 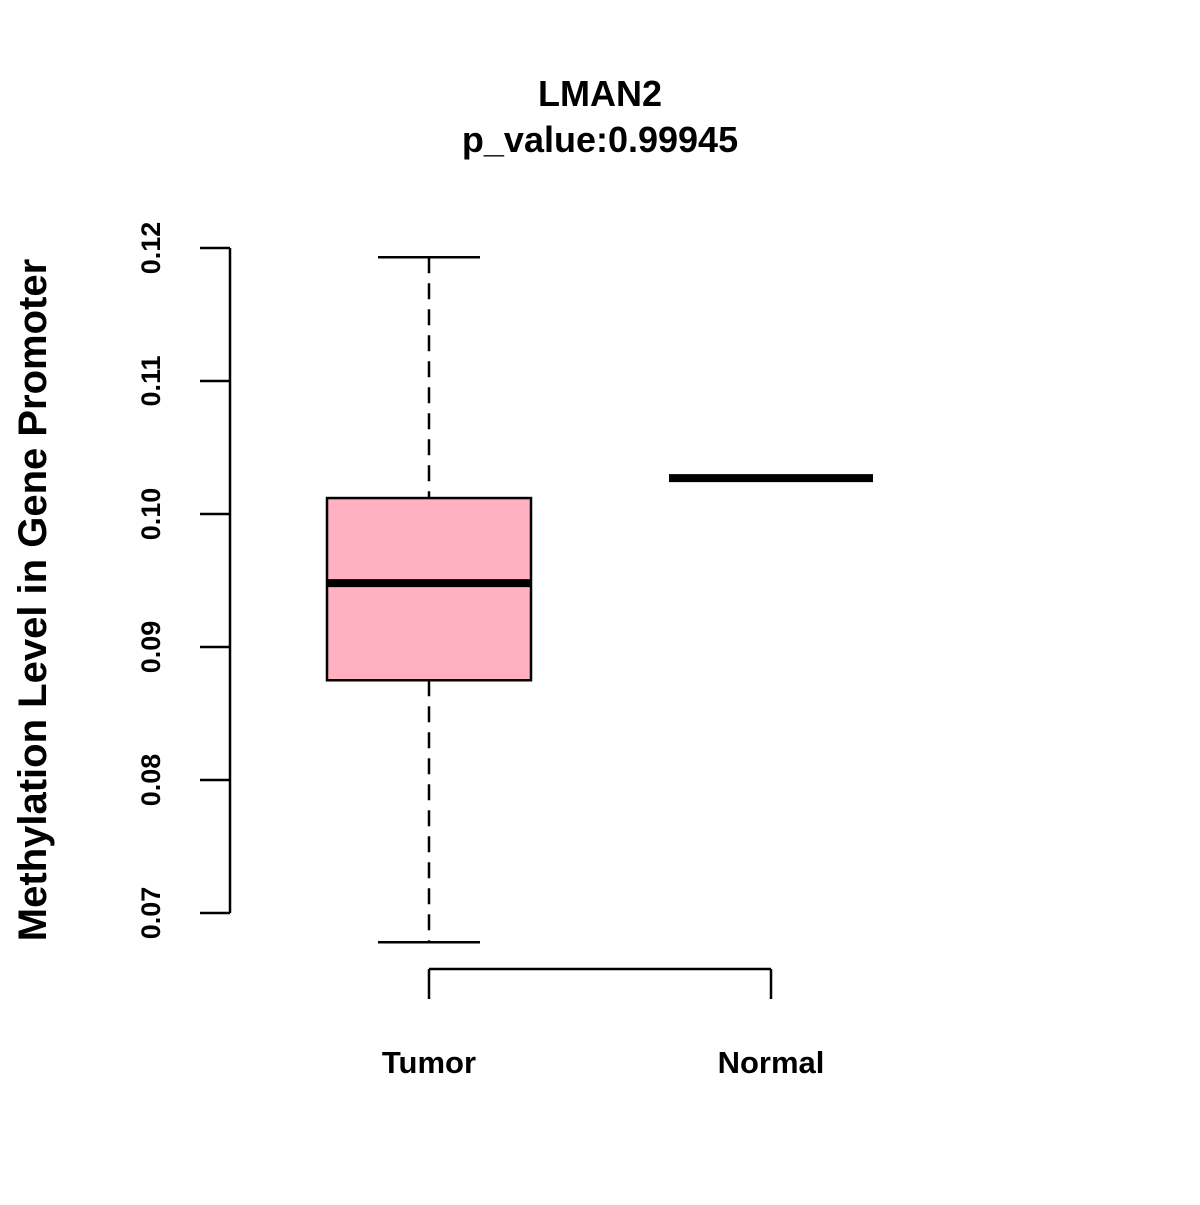 I want to click on y-tick-label: 0.07, so click(x=151, y=913).